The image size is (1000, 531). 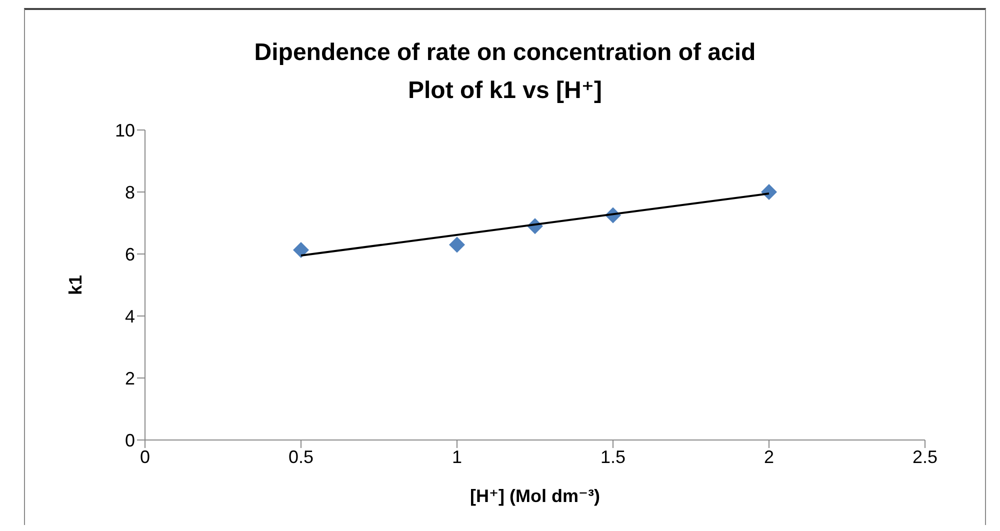 What do you see at coordinates (129, 440) in the screenshot?
I see `y-tick-label: 0` at bounding box center [129, 440].